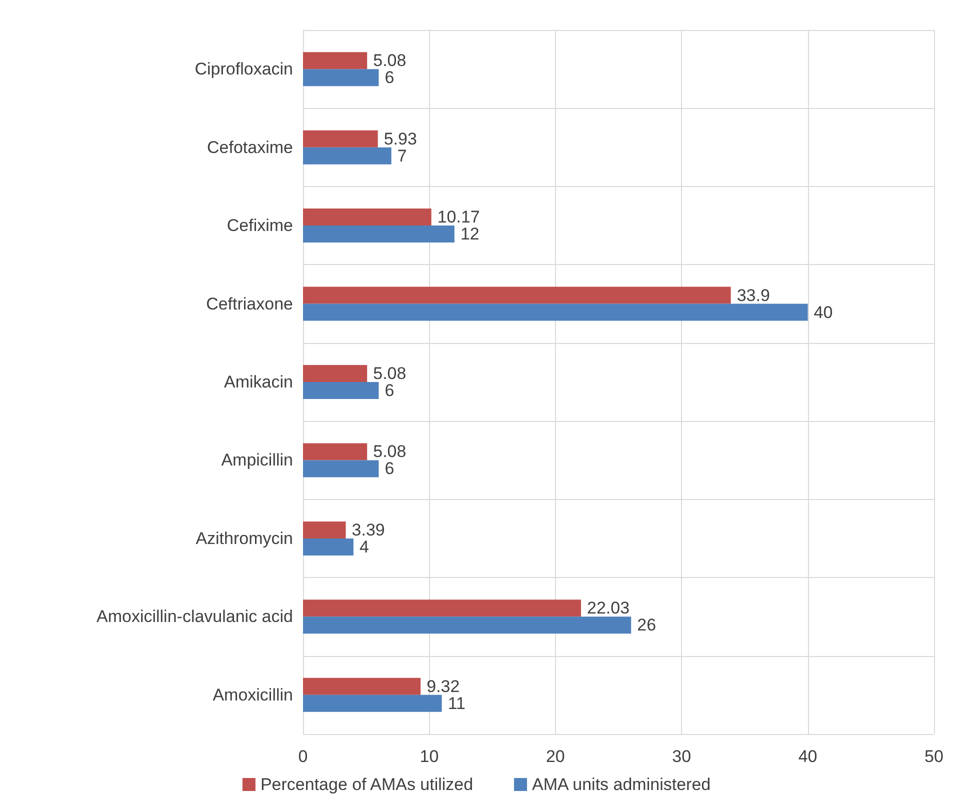  Describe the element at coordinates (458, 217) in the screenshot. I see `data-label: 10.17` at that location.